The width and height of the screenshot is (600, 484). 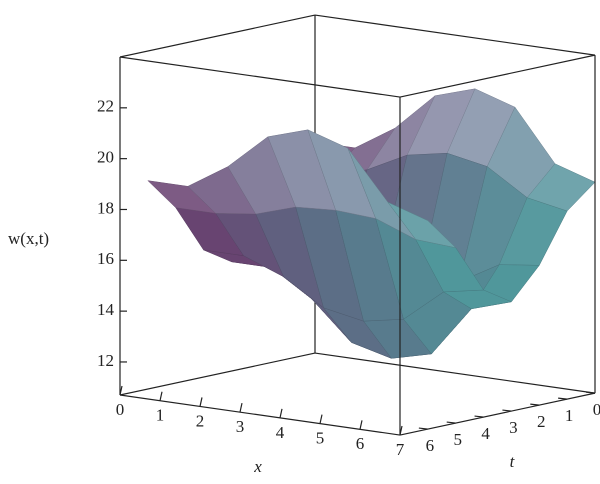 What do you see at coordinates (105, 258) in the screenshot?
I see `z-tick-label: 16` at bounding box center [105, 258].